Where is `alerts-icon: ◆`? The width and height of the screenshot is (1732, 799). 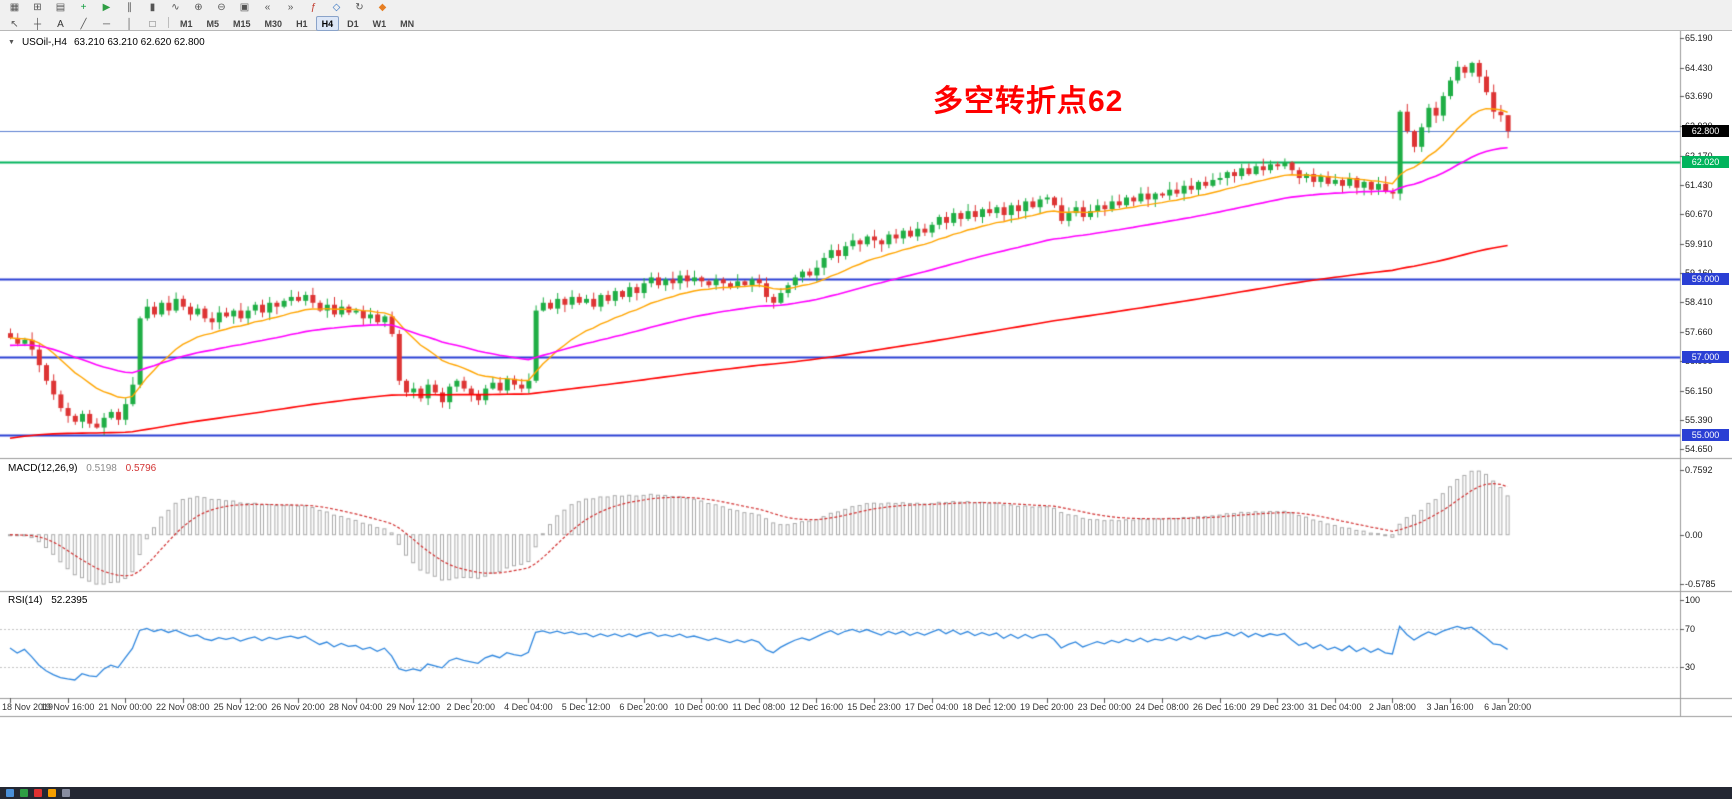
alerts-icon: ◆ is located at coordinates (382, 7).